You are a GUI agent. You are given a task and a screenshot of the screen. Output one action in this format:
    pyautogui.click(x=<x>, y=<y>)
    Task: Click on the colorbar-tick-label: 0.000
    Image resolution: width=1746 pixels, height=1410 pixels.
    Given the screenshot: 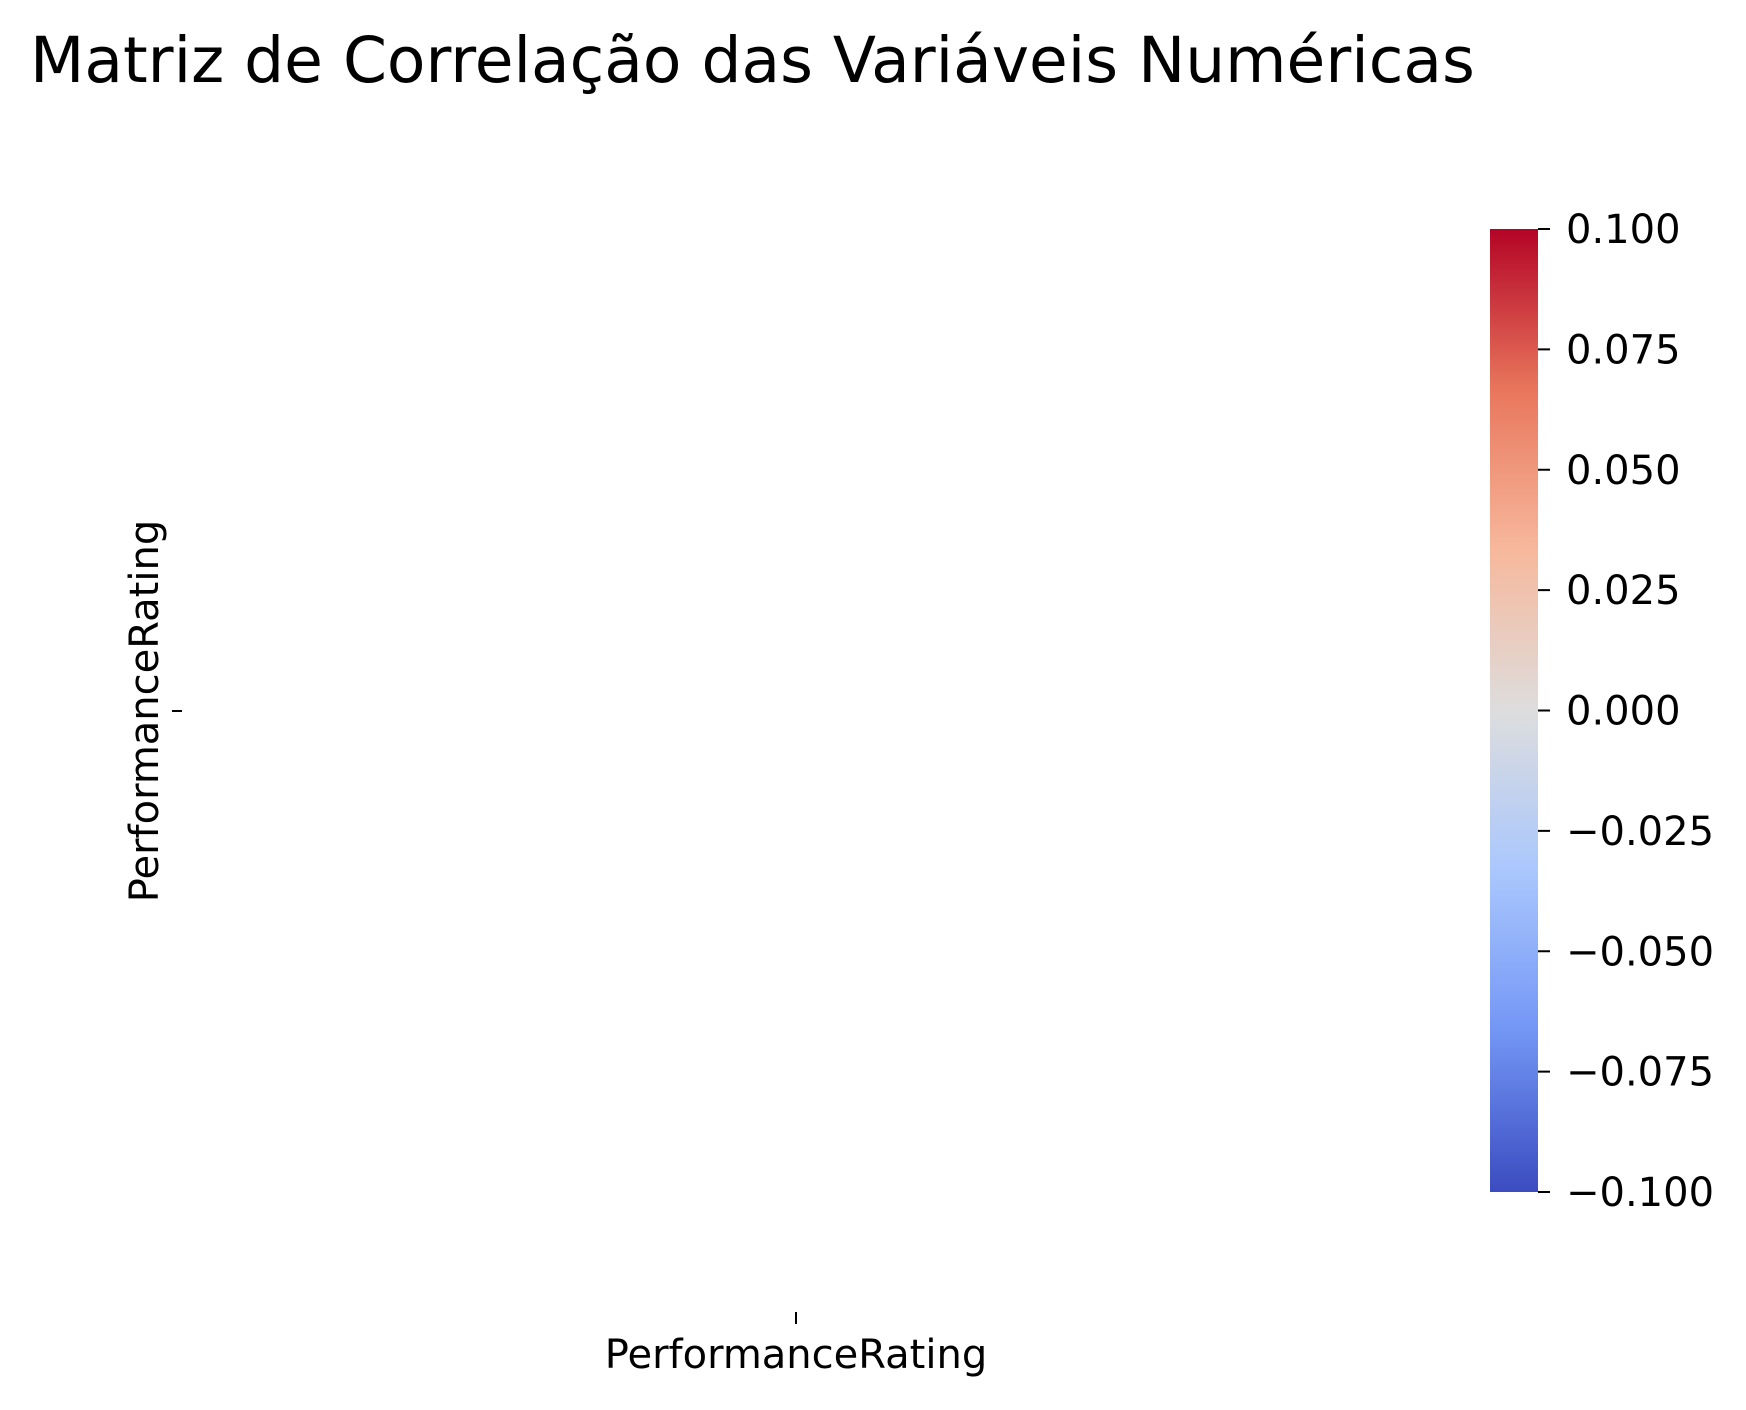 What is the action you would take?
    pyautogui.click(x=1623, y=712)
    